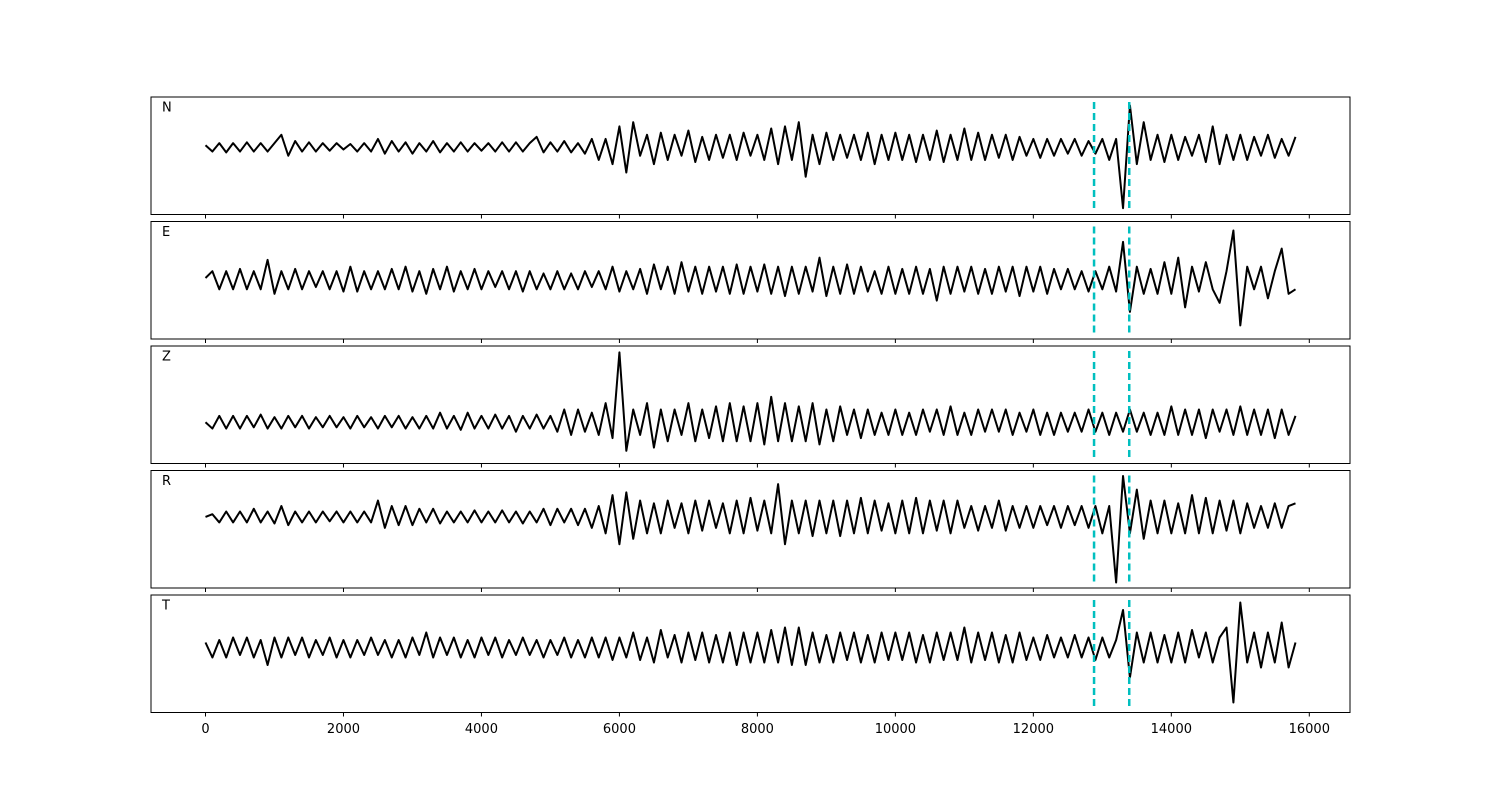  I want to click on x-tick-label: 14000, so click(1171, 729).